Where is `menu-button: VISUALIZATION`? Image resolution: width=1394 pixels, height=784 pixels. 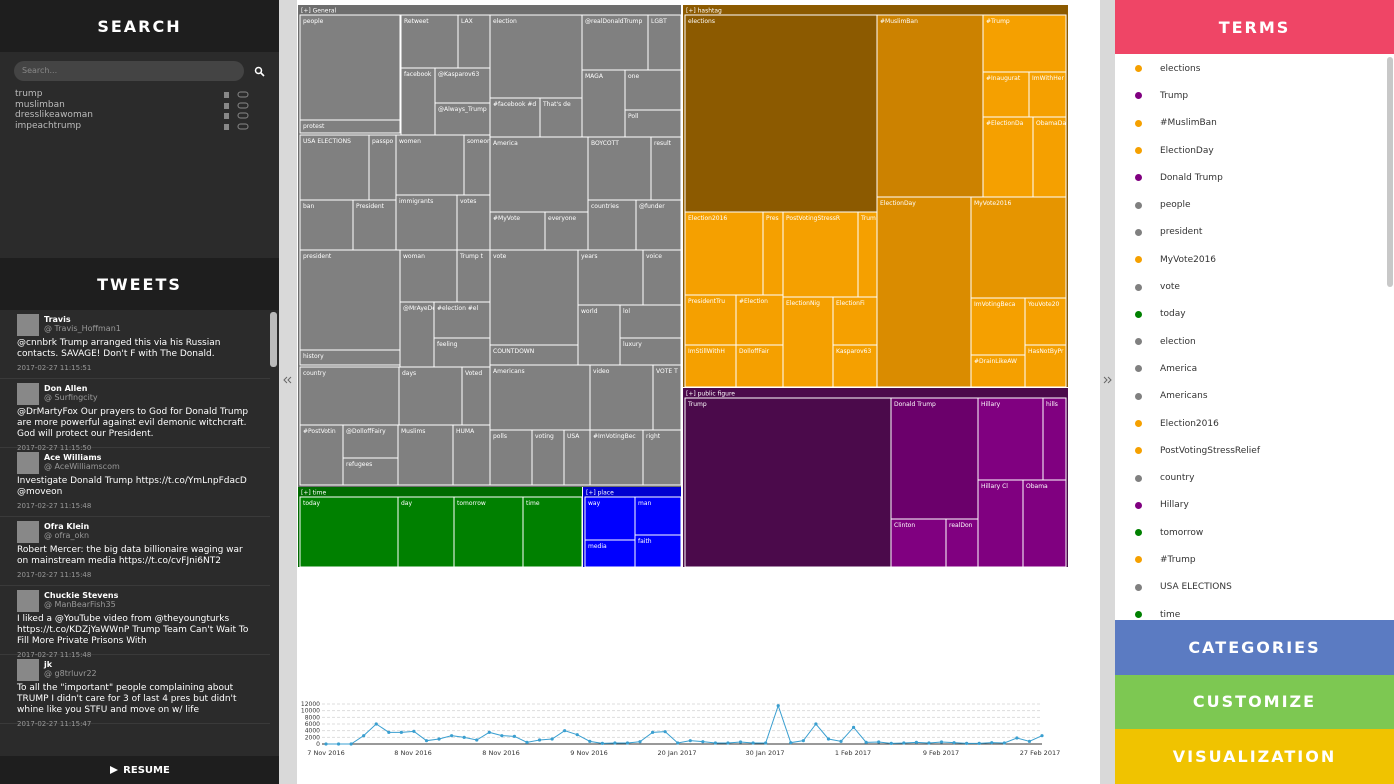 menu-button: VISUALIZATION is located at coordinates (1254, 756).